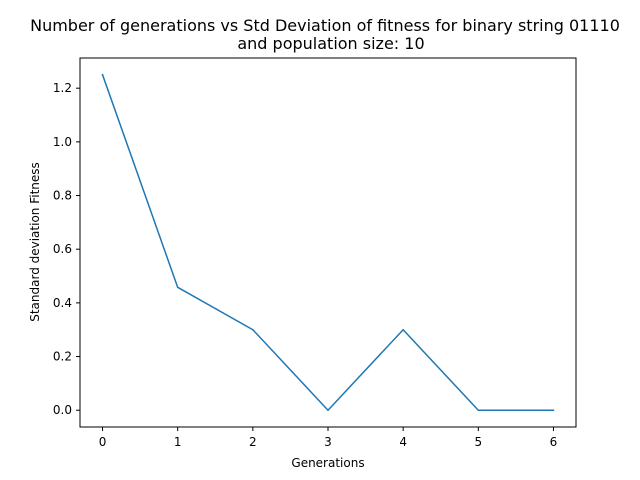  Describe the element at coordinates (253, 442) in the screenshot. I see `x-tick-label: 2` at that location.